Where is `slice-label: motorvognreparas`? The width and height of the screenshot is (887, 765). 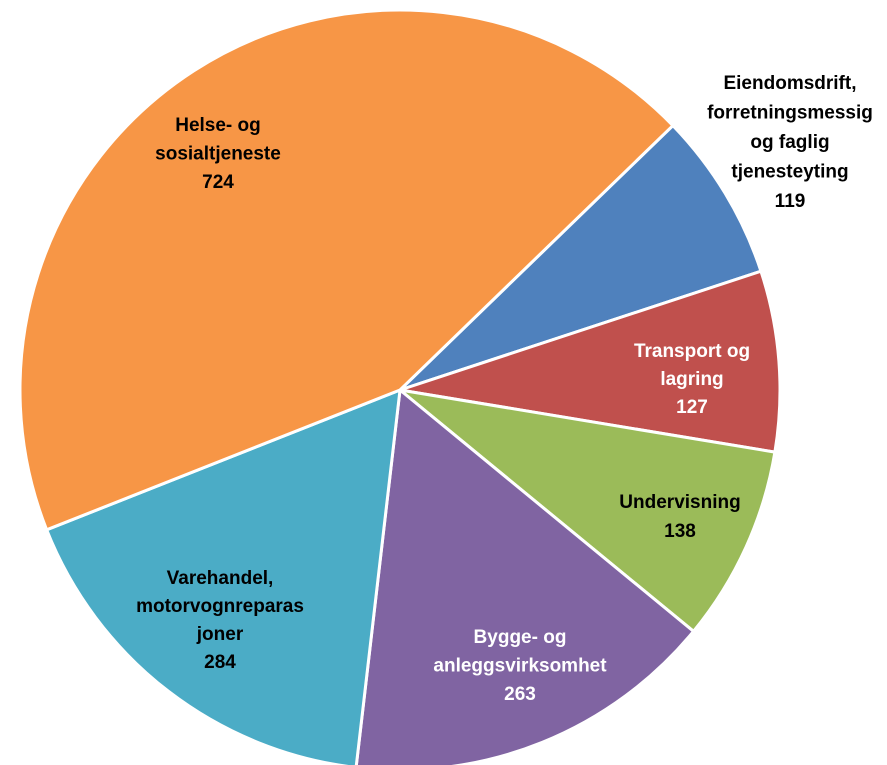 slice-label: motorvognreparas is located at coordinates (220, 606).